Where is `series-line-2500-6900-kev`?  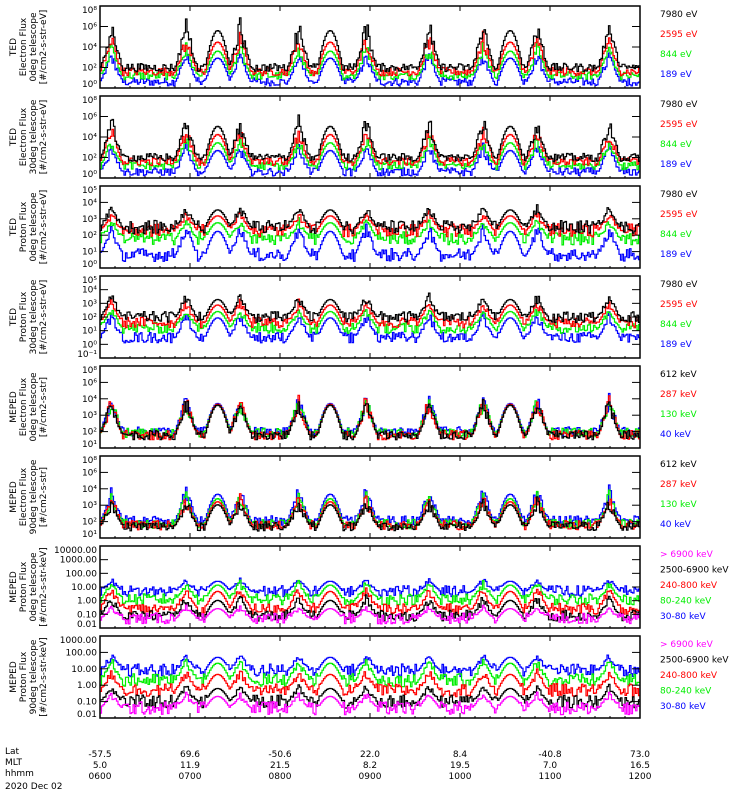
series-line-2500-6900-kev is located at coordinates (370, 696).